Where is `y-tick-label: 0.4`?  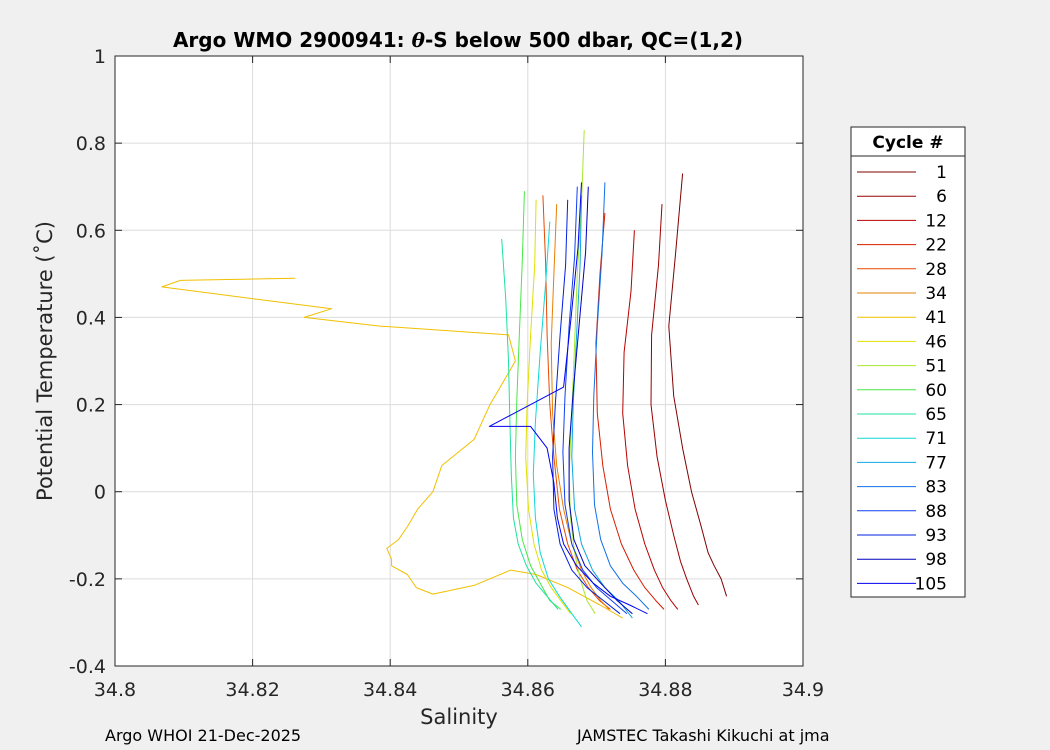
y-tick-label: 0.4 is located at coordinates (91, 318).